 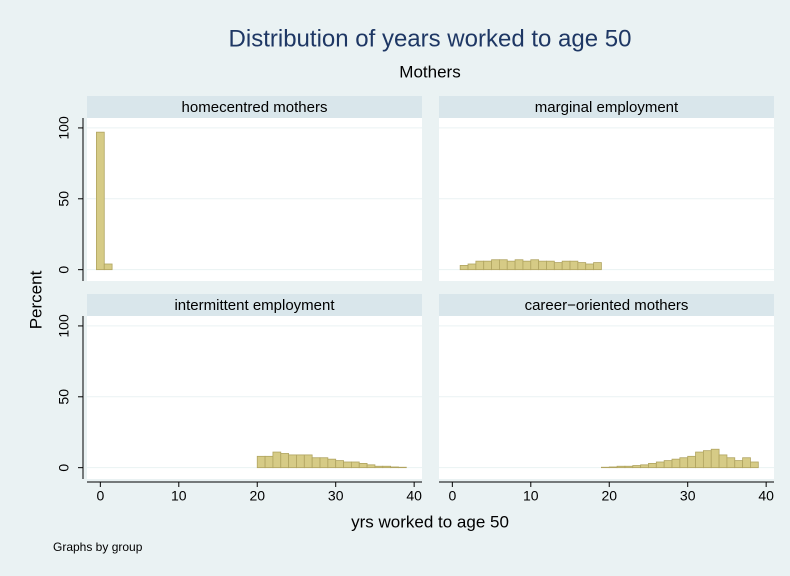 I want to click on y-axis-label: Percent, so click(x=35, y=299).